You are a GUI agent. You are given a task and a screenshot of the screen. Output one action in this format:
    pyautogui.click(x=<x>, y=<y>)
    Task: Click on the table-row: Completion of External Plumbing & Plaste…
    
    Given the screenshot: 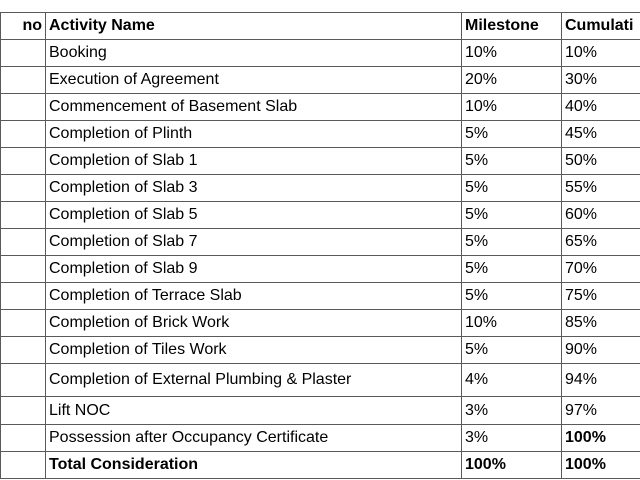 What is the action you would take?
    pyautogui.click(x=320, y=380)
    